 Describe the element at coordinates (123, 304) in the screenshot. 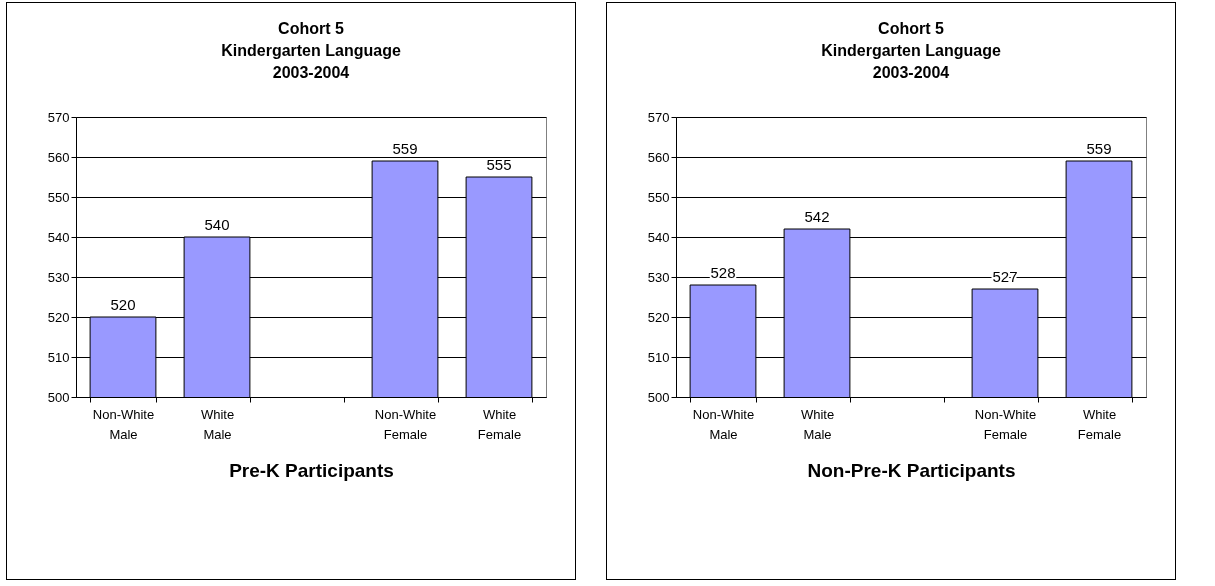

I see `data-label: 520` at that location.